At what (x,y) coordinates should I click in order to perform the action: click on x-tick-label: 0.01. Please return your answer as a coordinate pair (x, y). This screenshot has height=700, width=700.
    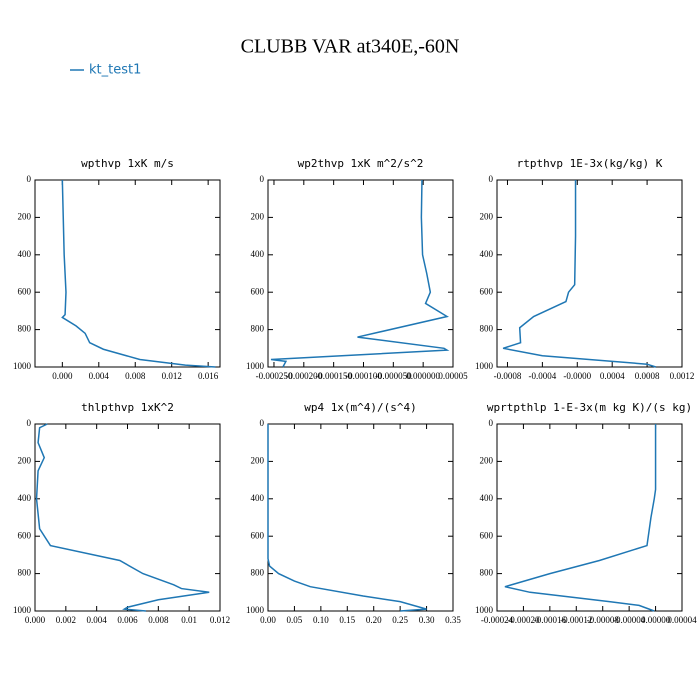
    Looking at the image, I should click on (189, 620).